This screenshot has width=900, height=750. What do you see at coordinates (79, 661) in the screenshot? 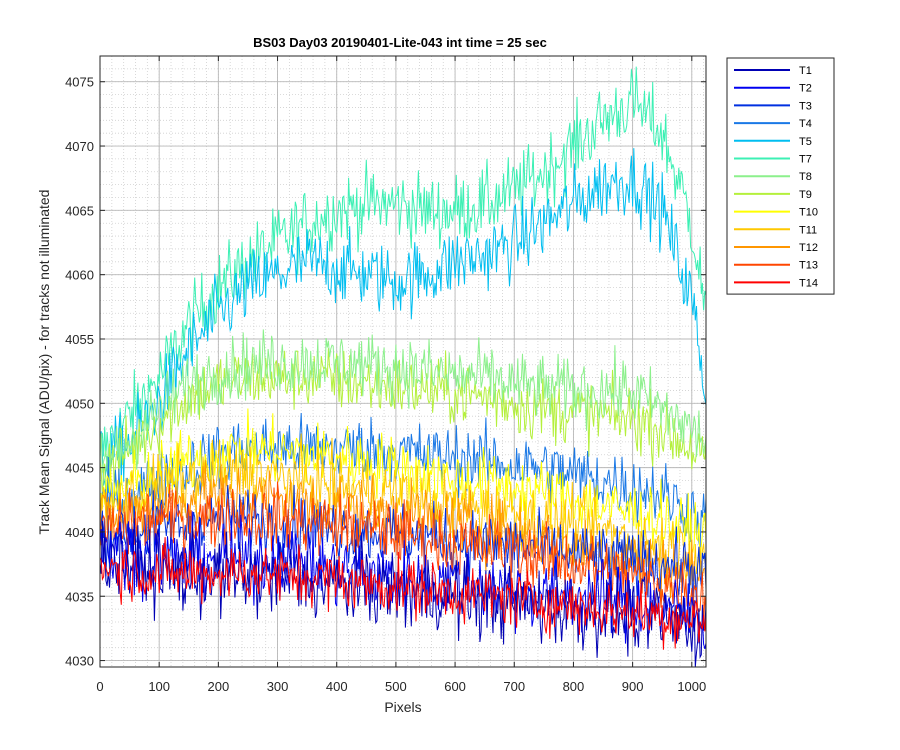
I see `y-tick-label: 4030` at bounding box center [79, 661].